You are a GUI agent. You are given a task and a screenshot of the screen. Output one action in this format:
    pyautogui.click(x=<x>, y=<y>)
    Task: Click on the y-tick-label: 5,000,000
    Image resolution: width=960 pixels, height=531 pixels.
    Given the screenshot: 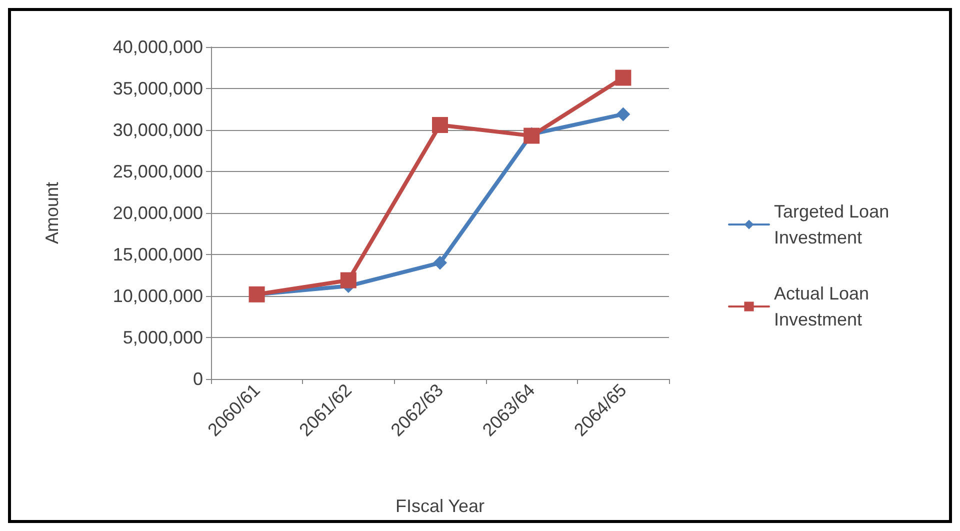 What is the action you would take?
    pyautogui.click(x=162, y=338)
    